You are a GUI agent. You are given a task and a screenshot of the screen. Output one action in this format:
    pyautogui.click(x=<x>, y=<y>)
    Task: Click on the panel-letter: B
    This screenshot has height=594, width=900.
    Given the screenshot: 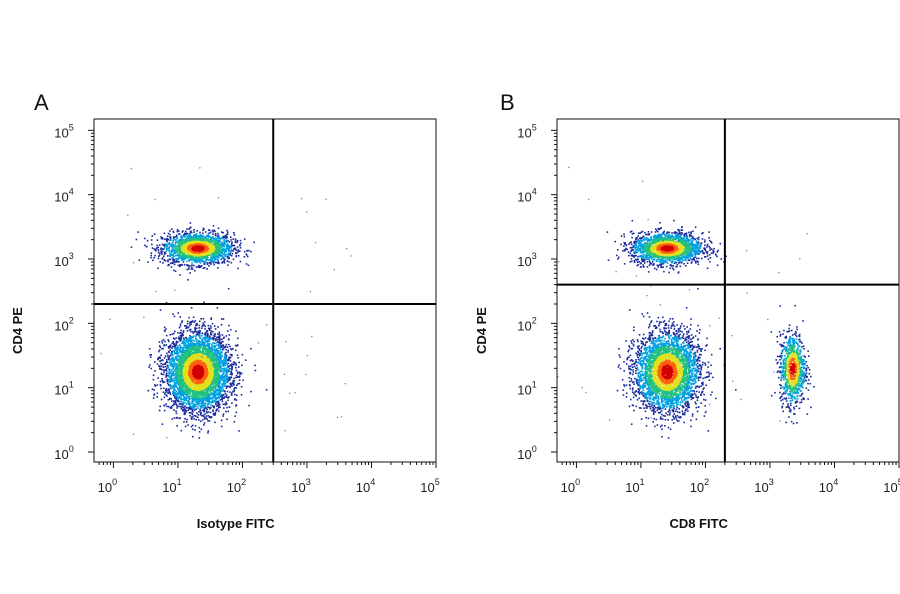 What is the action you would take?
    pyautogui.click(x=507, y=102)
    